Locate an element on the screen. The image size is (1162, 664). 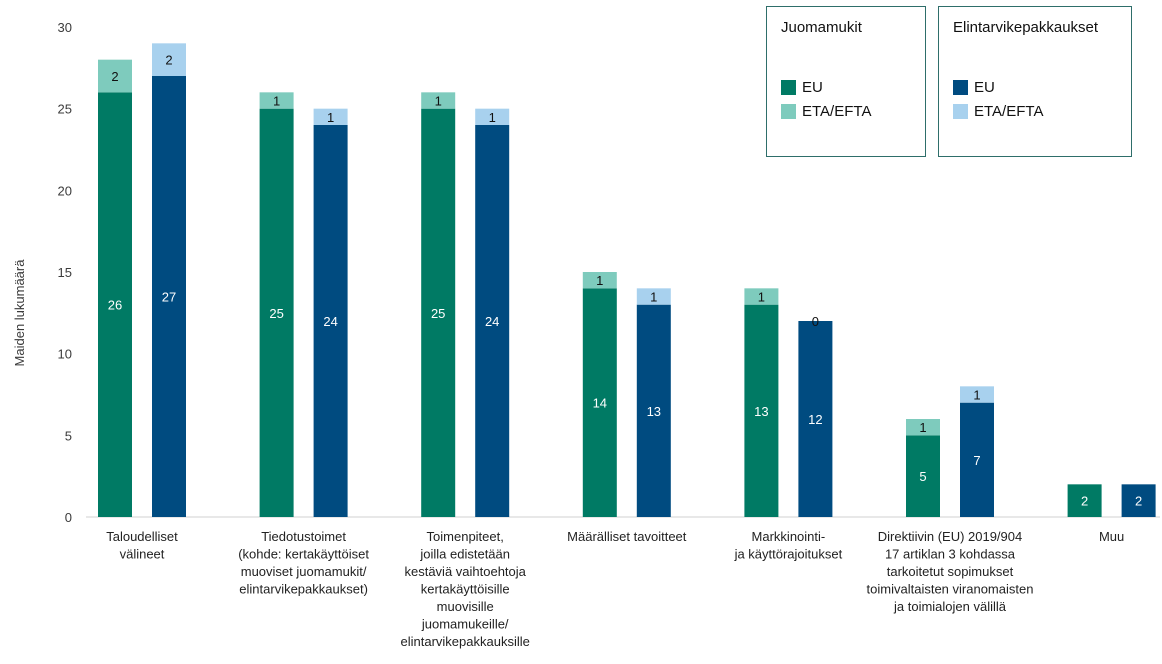
data-label: 27 is located at coordinates (169, 297).